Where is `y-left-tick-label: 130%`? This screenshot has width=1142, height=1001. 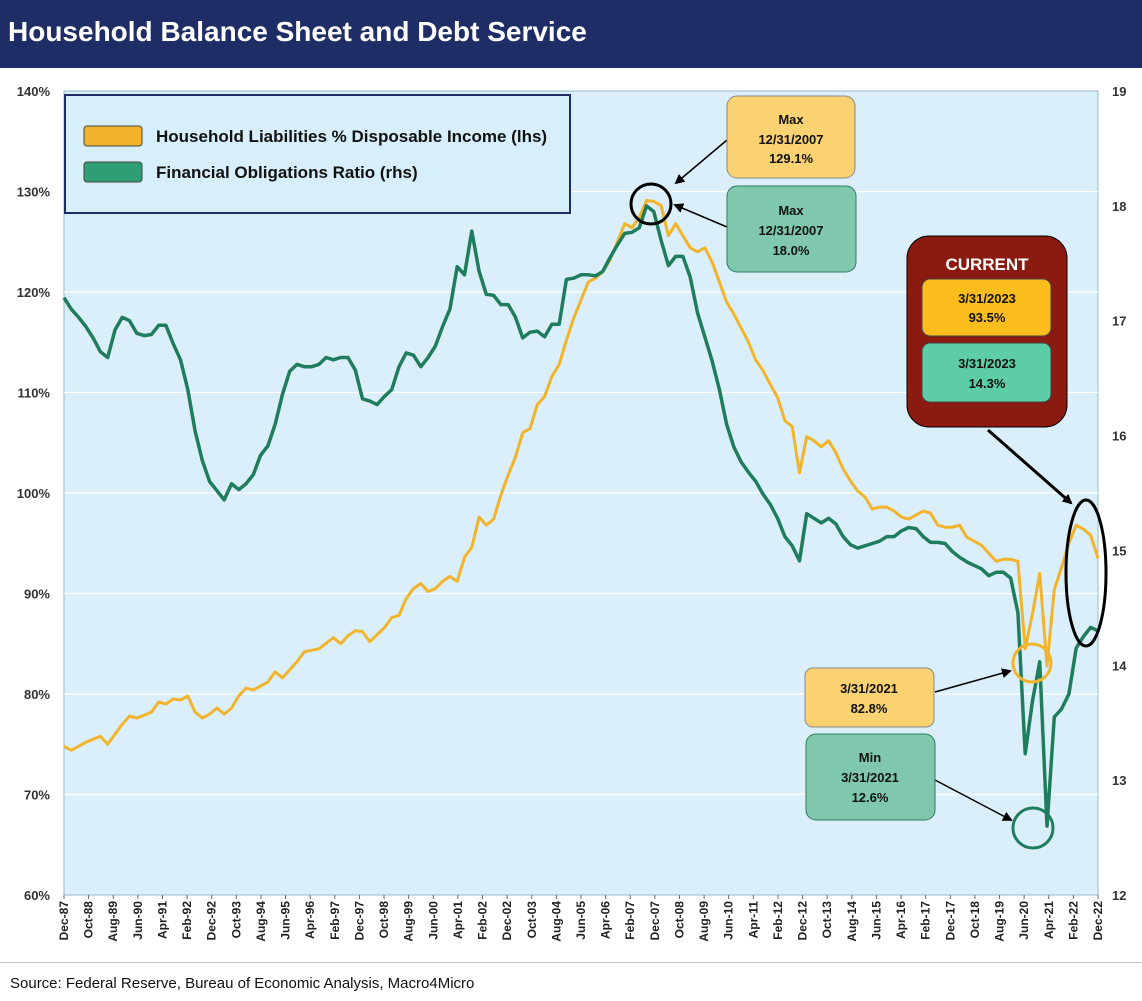 y-left-tick-label: 130% is located at coordinates (34, 192).